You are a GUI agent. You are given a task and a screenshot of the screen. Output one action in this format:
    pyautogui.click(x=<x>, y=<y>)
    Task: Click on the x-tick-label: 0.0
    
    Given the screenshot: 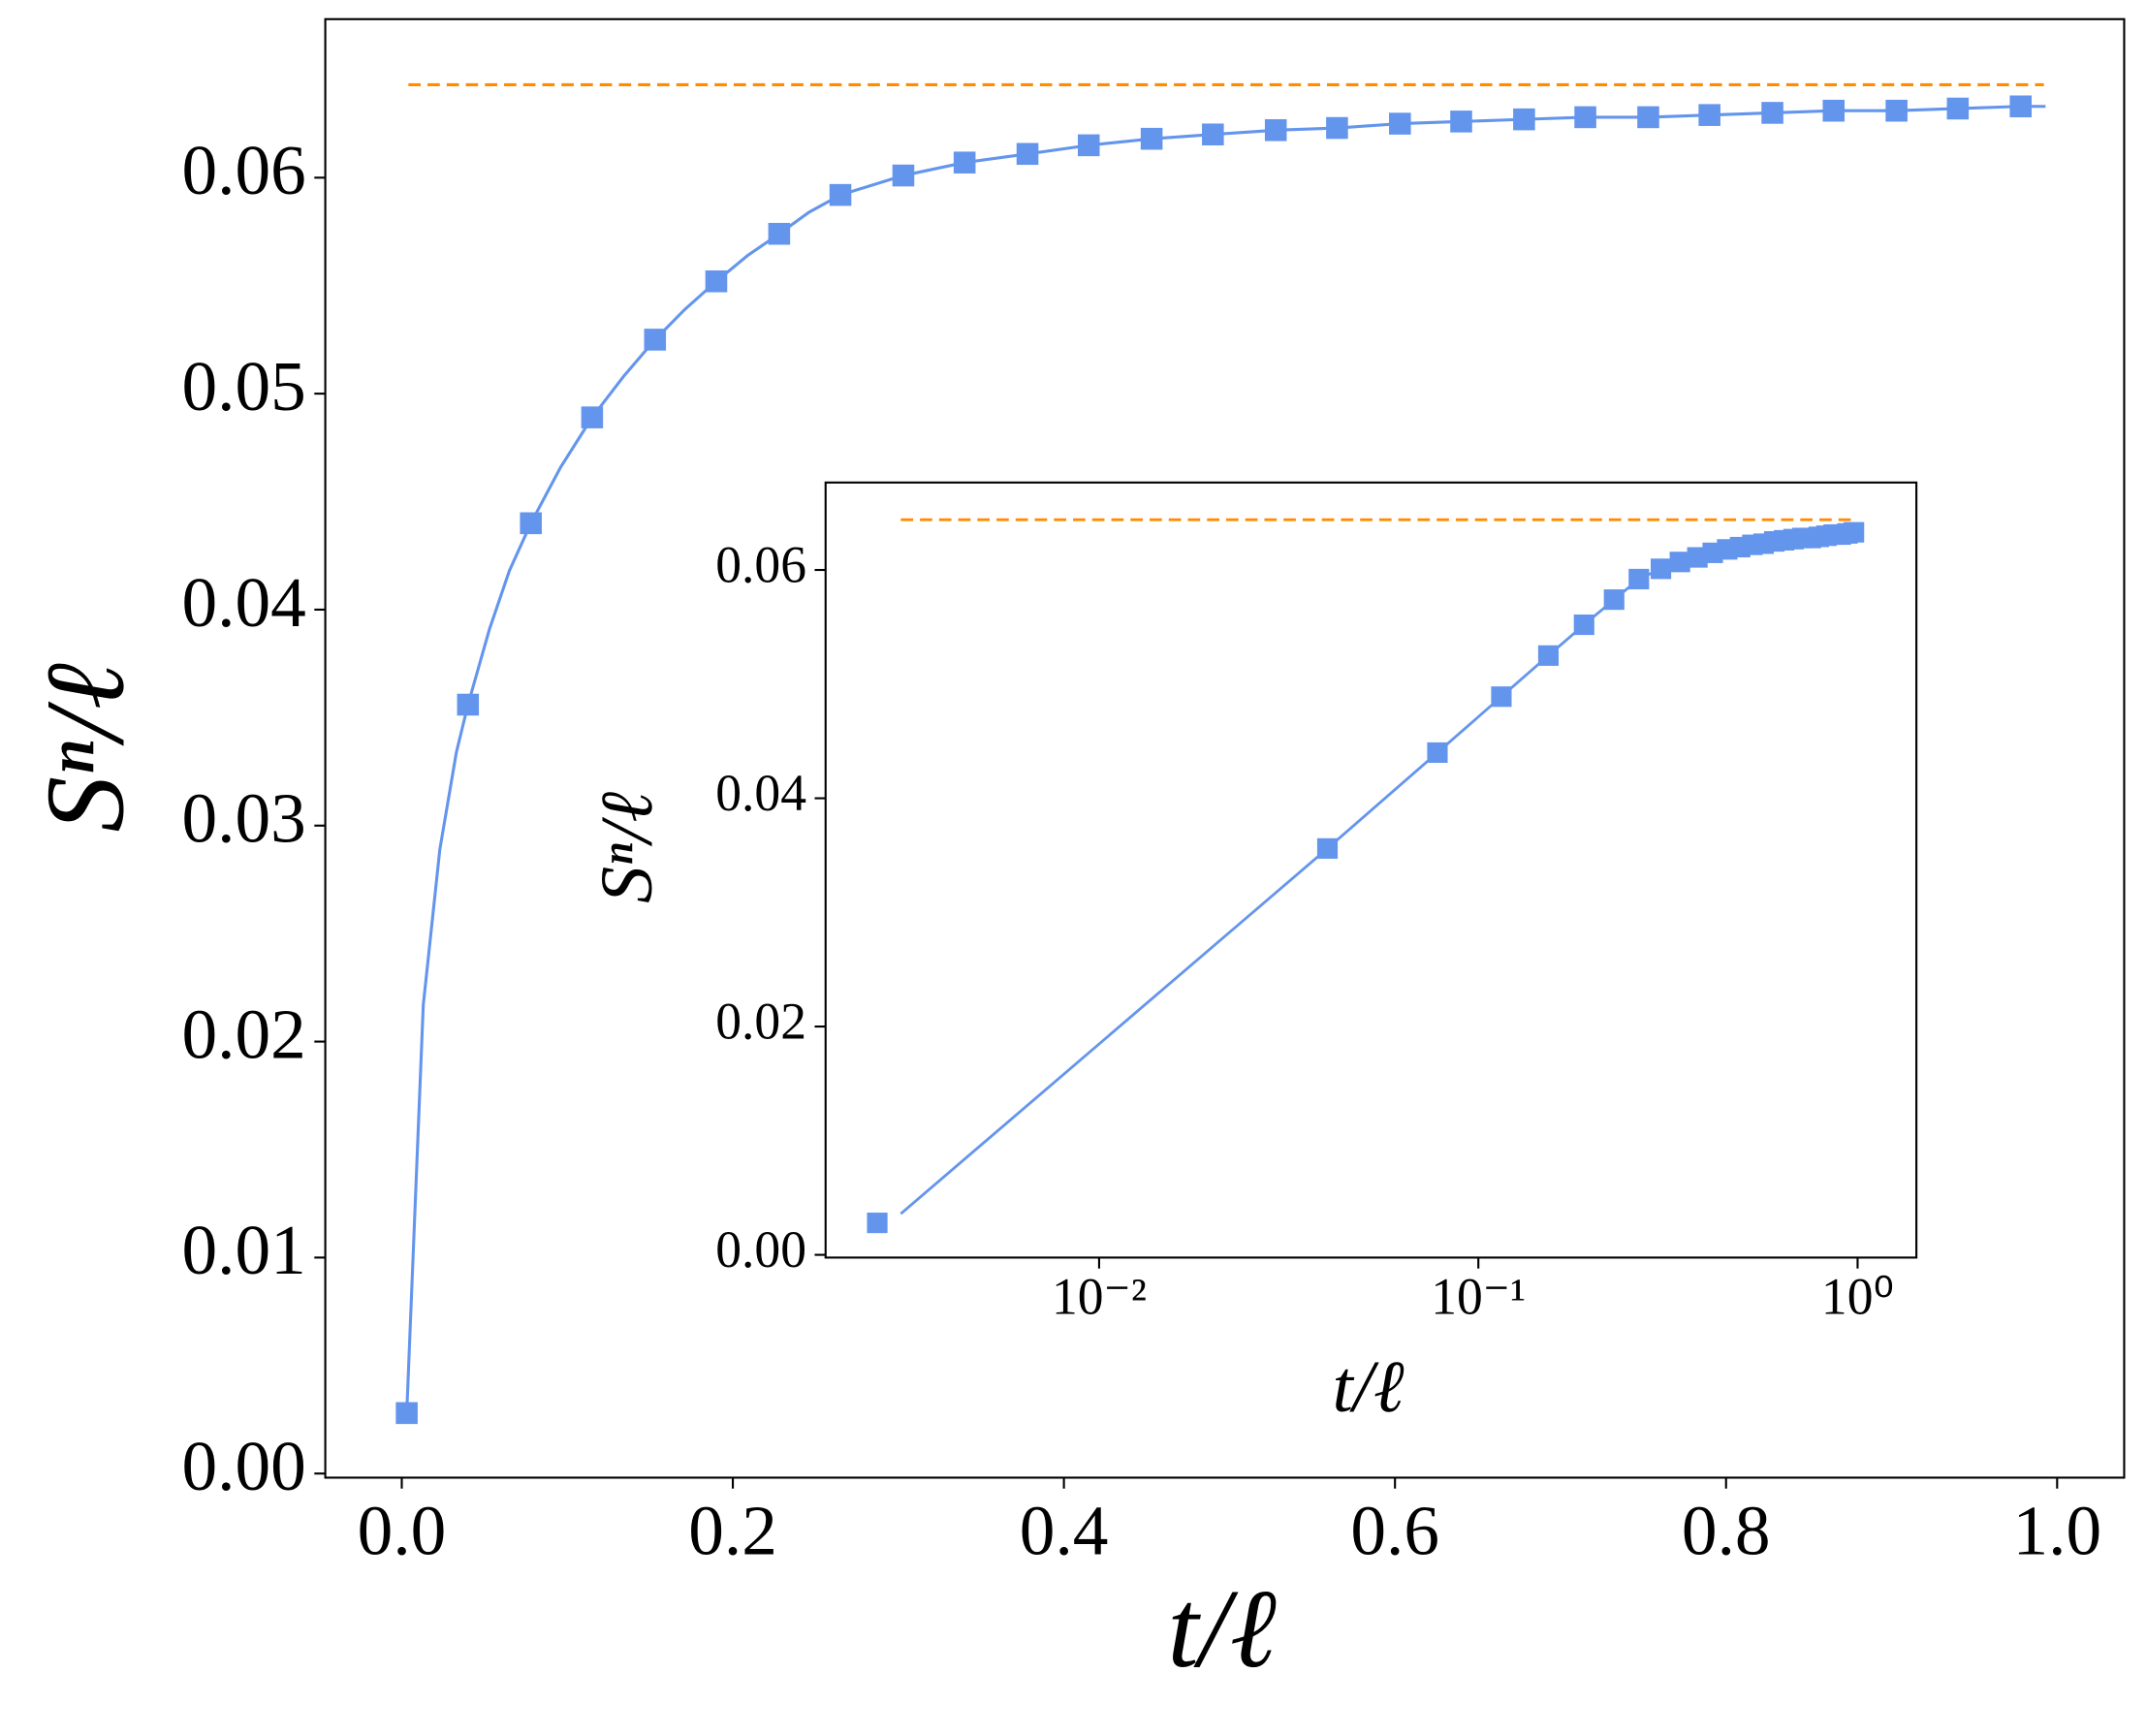 What is the action you would take?
    pyautogui.click(x=402, y=1531)
    